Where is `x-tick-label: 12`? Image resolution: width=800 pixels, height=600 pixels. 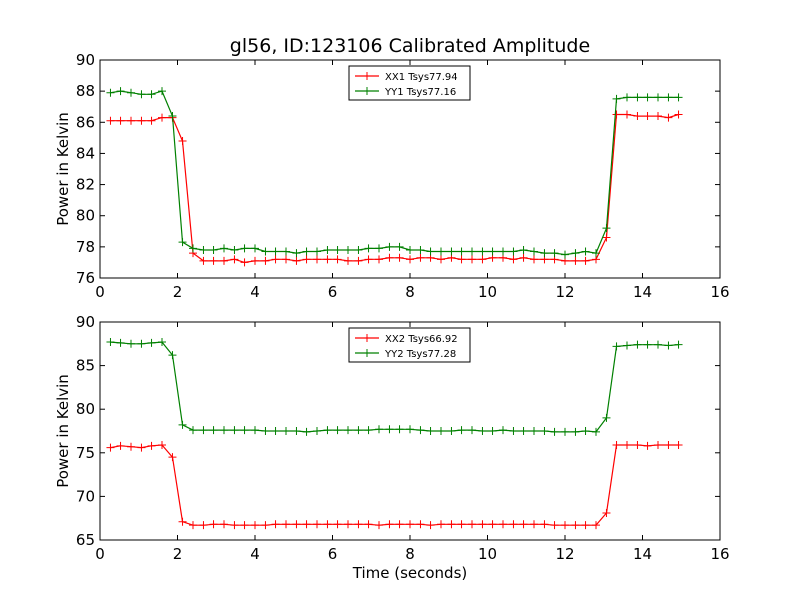 x-tick-label: 12 is located at coordinates (564, 554).